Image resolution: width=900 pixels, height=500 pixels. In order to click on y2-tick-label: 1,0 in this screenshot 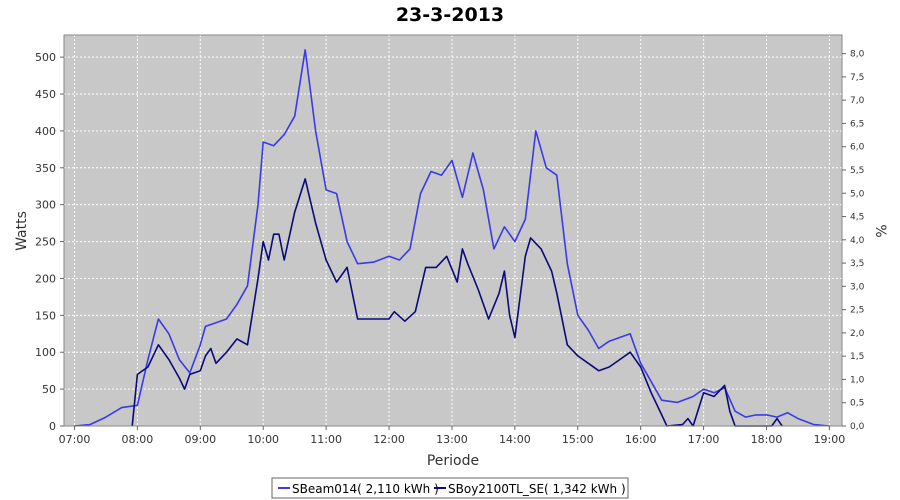, I will do `click(857, 380)`.